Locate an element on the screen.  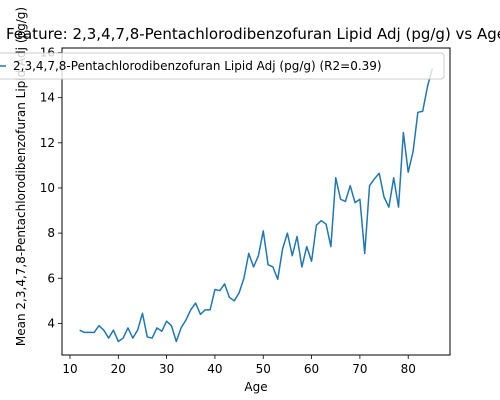
x-tick-label: 30 is located at coordinates (166, 369).